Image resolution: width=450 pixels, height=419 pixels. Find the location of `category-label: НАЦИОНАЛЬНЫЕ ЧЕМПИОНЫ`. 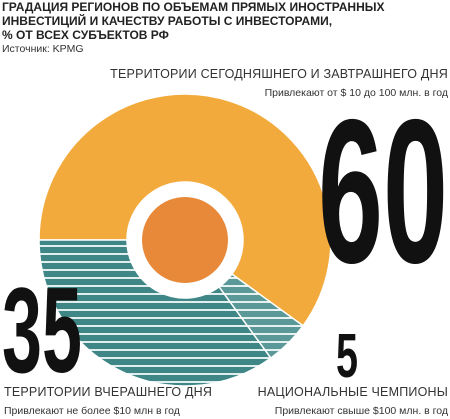

category-label: НАЦИОНАЛЬНЫЕ ЧЕМПИОНЫ is located at coordinates (353, 392).